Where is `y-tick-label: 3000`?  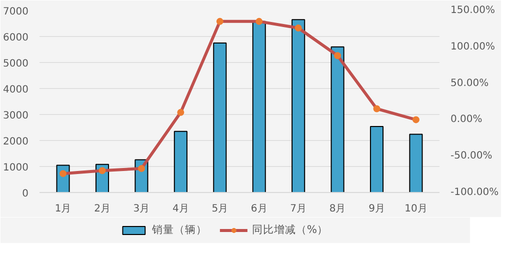
y-tick-label: 3000 is located at coordinates (16, 116).